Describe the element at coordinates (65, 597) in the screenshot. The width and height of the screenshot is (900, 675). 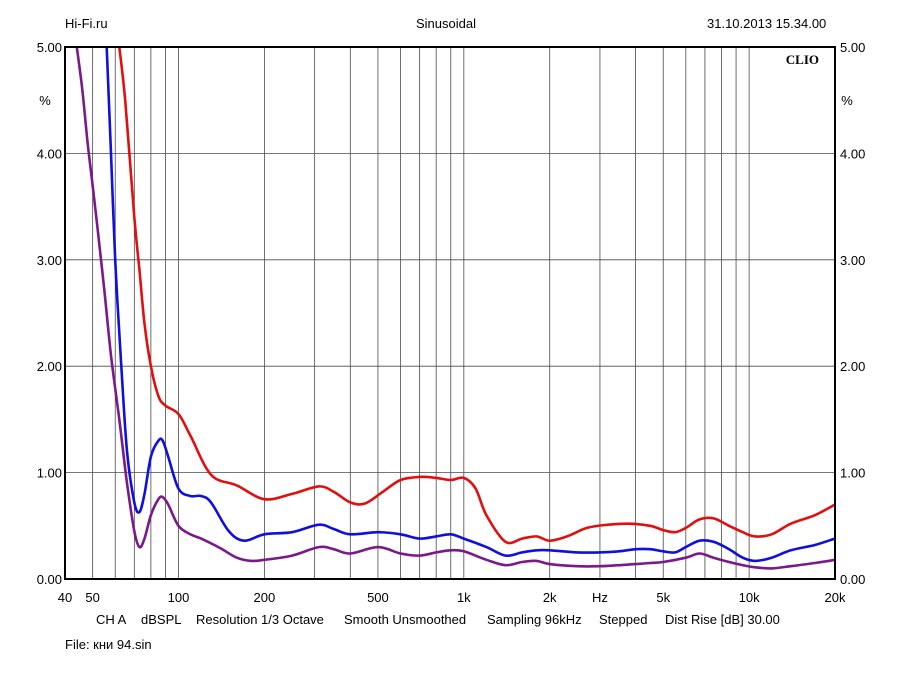
I see `x-tick-label: 40` at that location.